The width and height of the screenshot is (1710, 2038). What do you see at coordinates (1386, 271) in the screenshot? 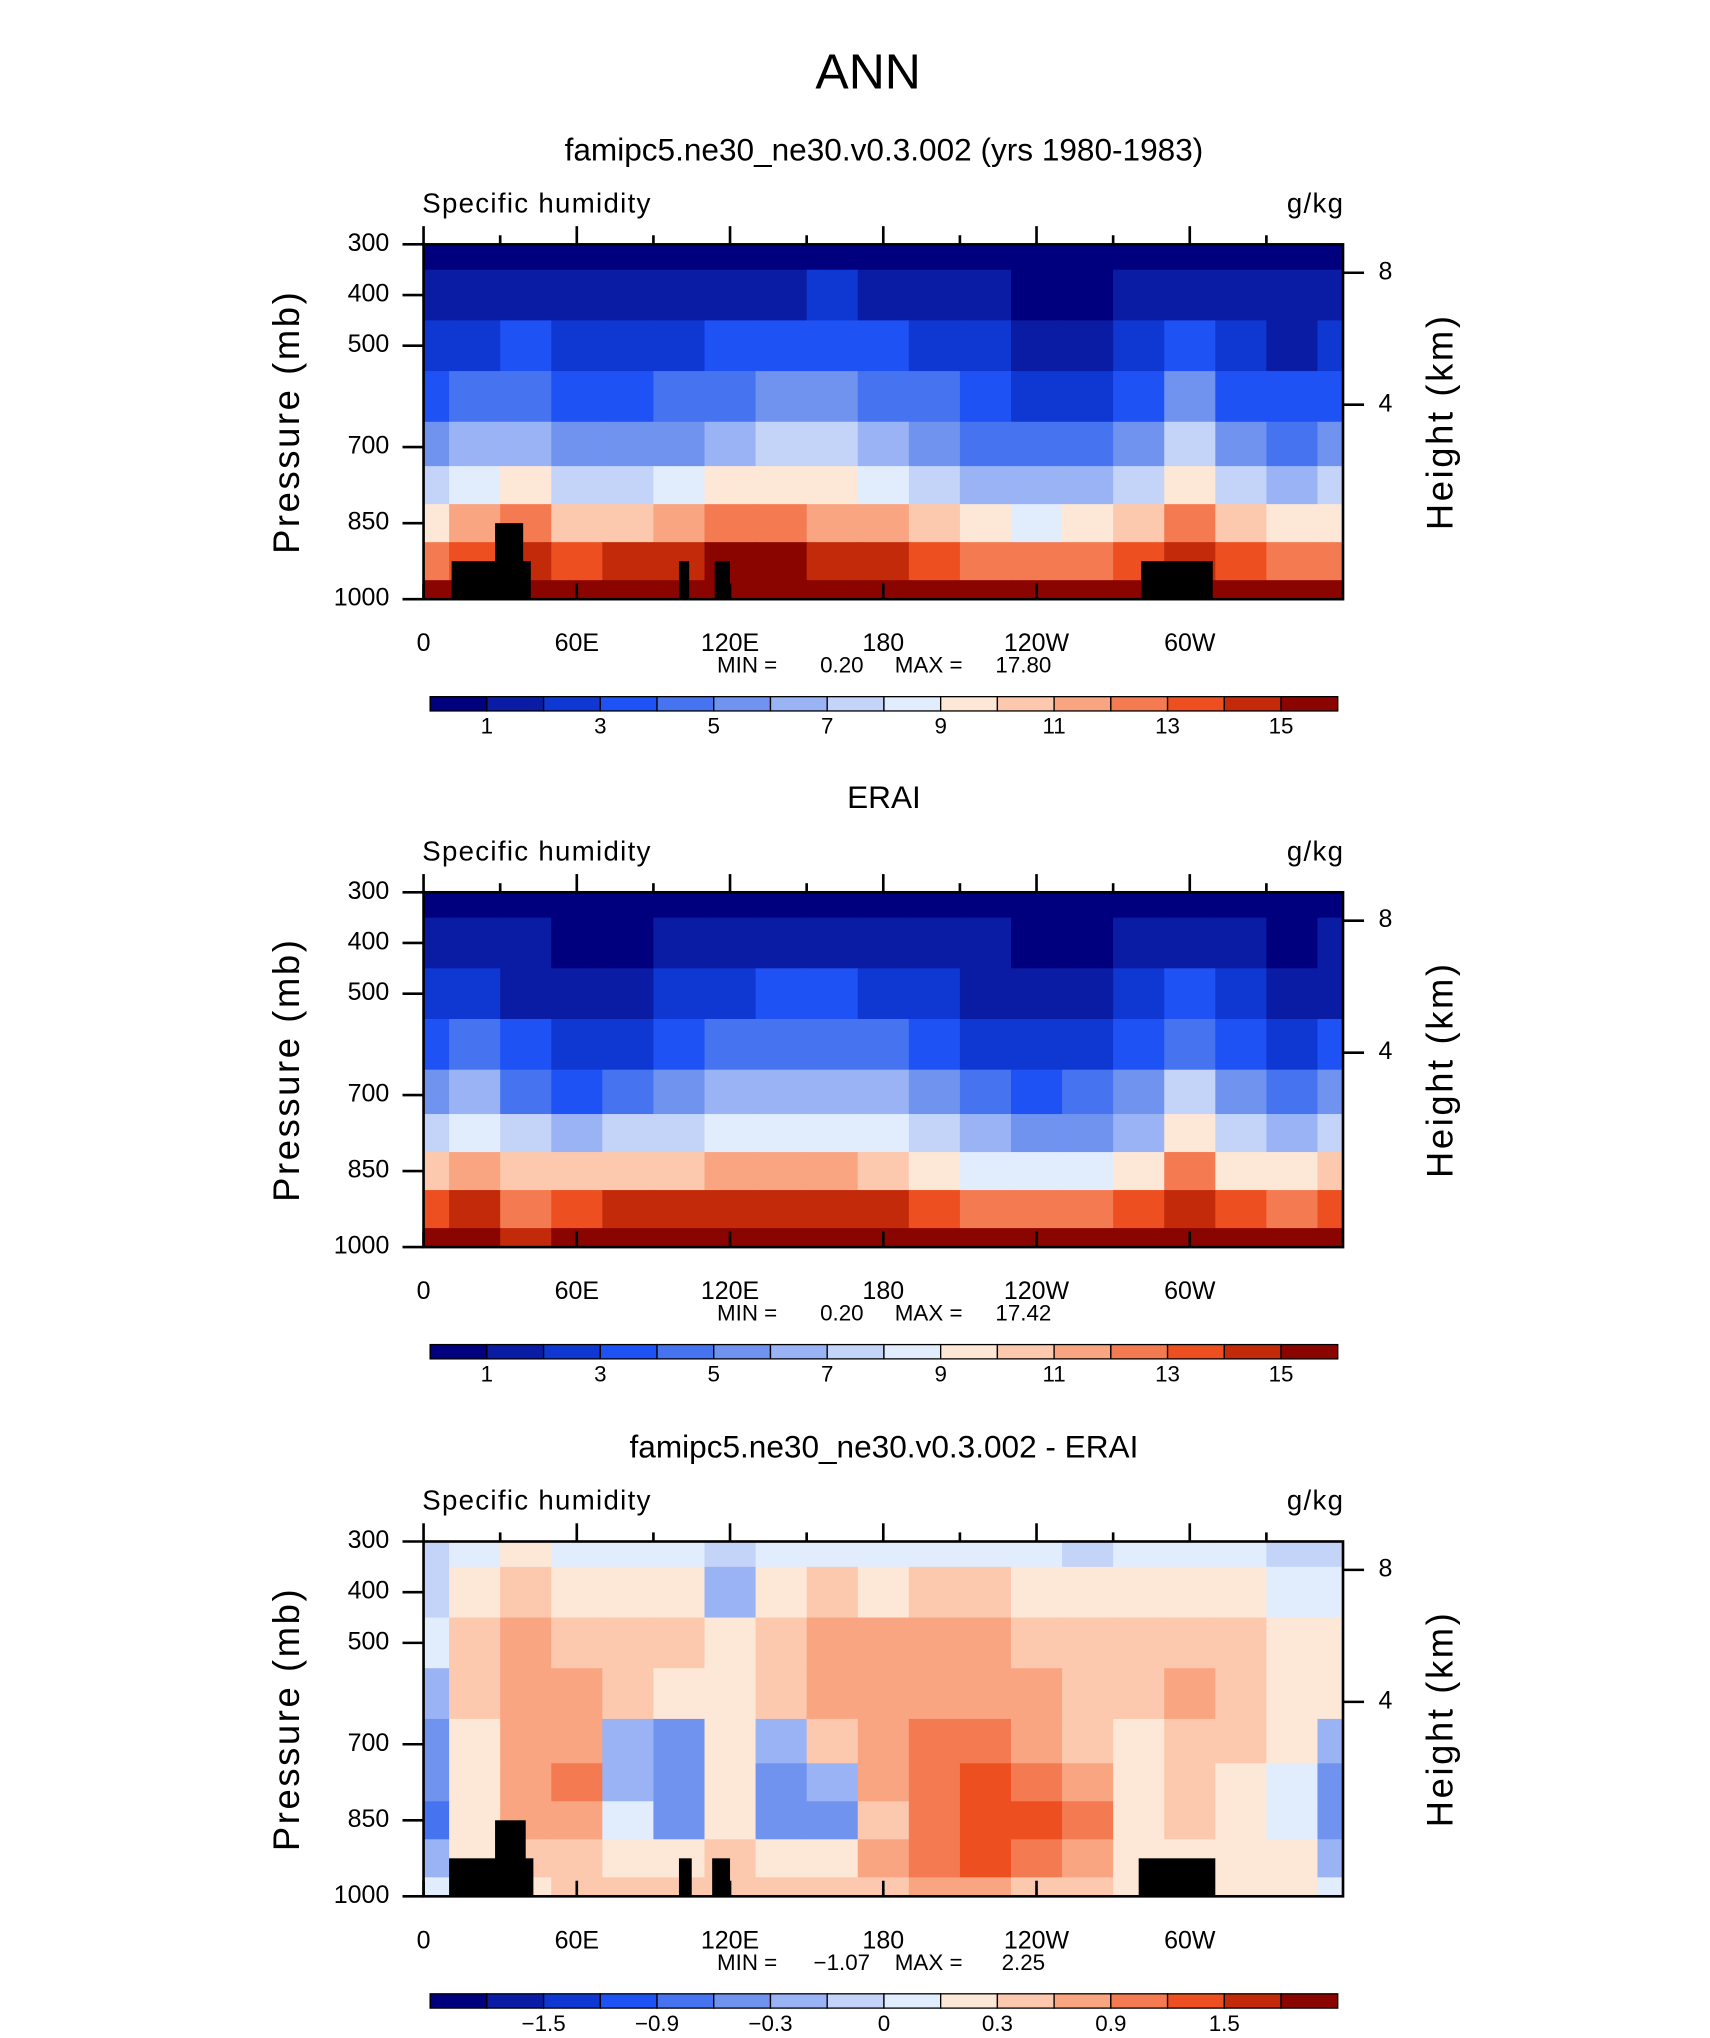
I see `y2-tick-label: 8` at bounding box center [1386, 271].